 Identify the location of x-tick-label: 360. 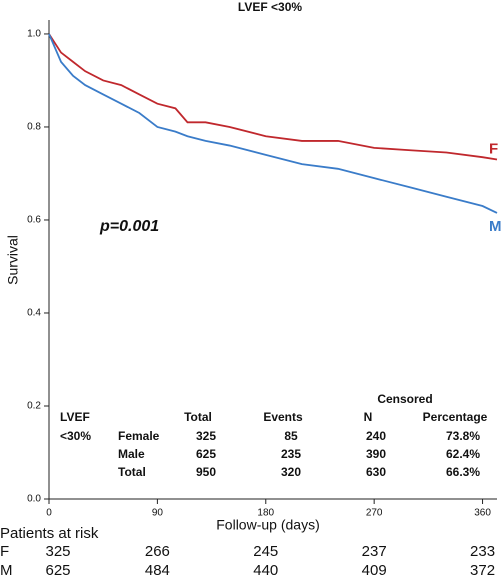
(482, 513).